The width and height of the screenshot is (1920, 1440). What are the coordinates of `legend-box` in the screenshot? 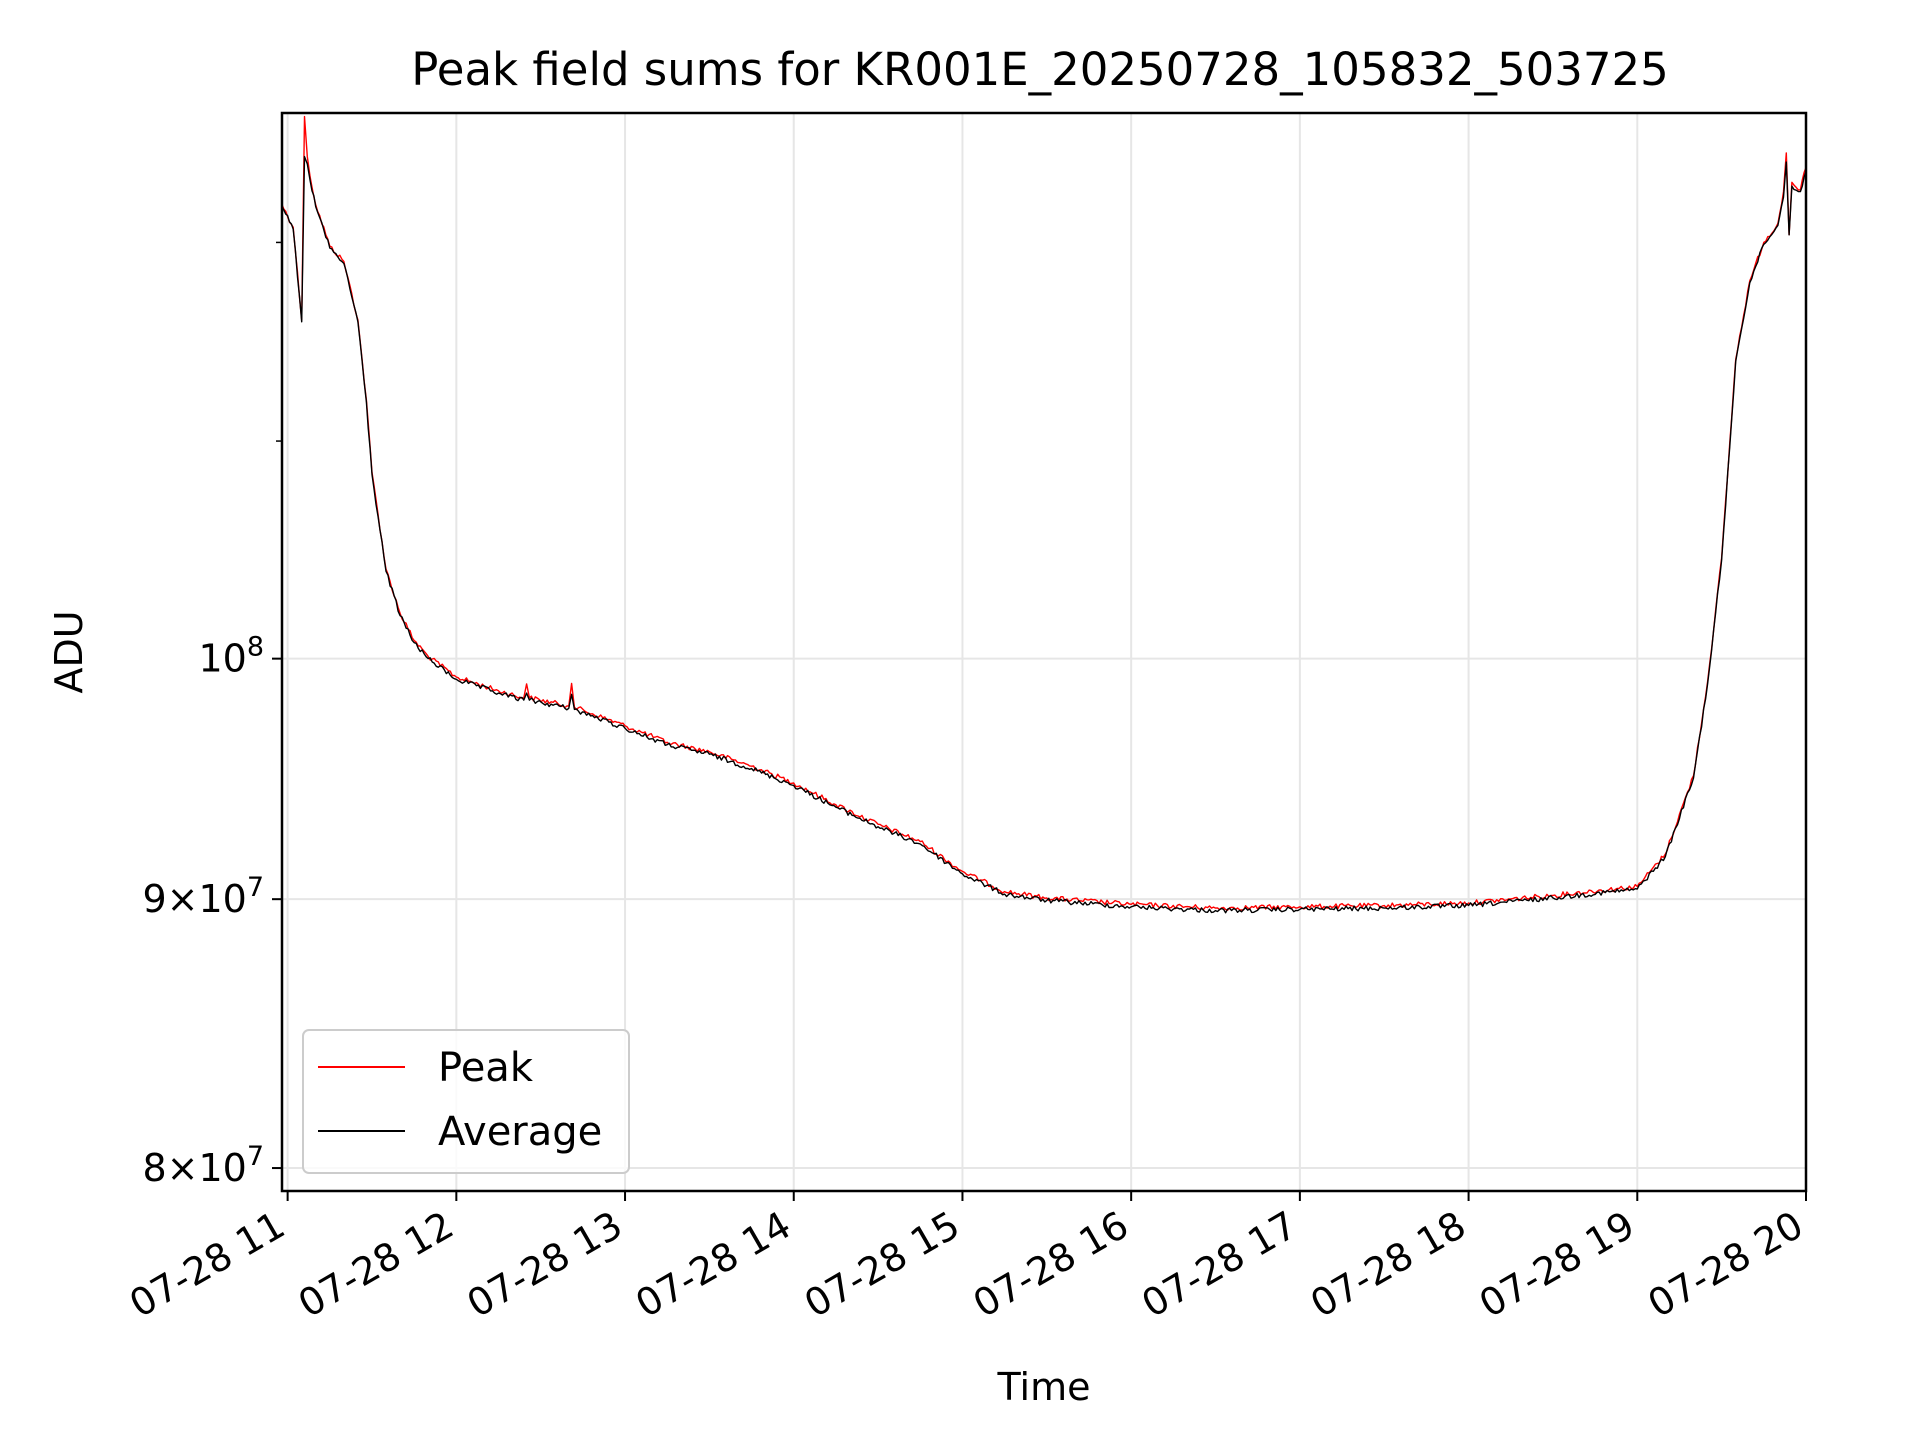 It's located at (466, 1101).